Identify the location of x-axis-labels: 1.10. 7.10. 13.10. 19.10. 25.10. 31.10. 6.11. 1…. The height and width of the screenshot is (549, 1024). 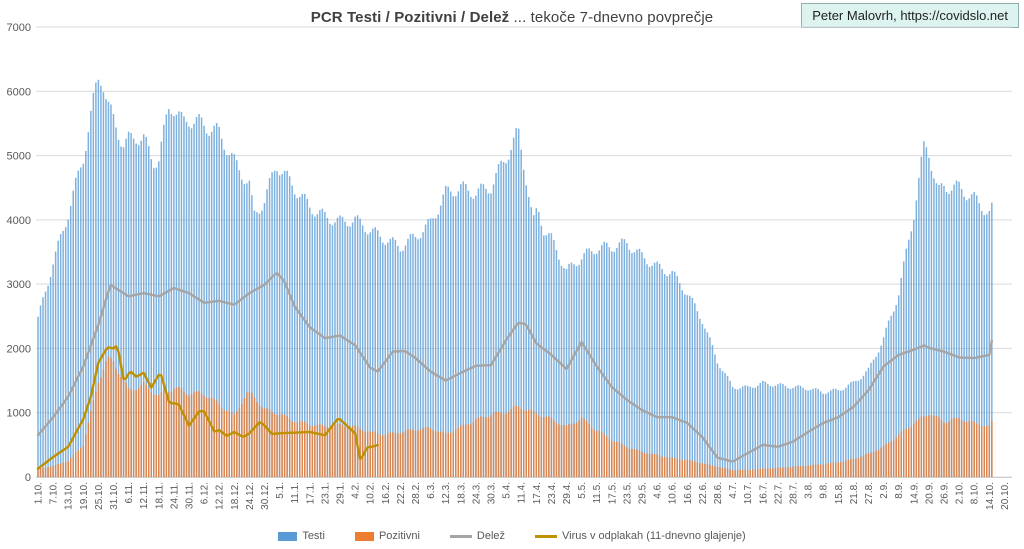
(522, 496).